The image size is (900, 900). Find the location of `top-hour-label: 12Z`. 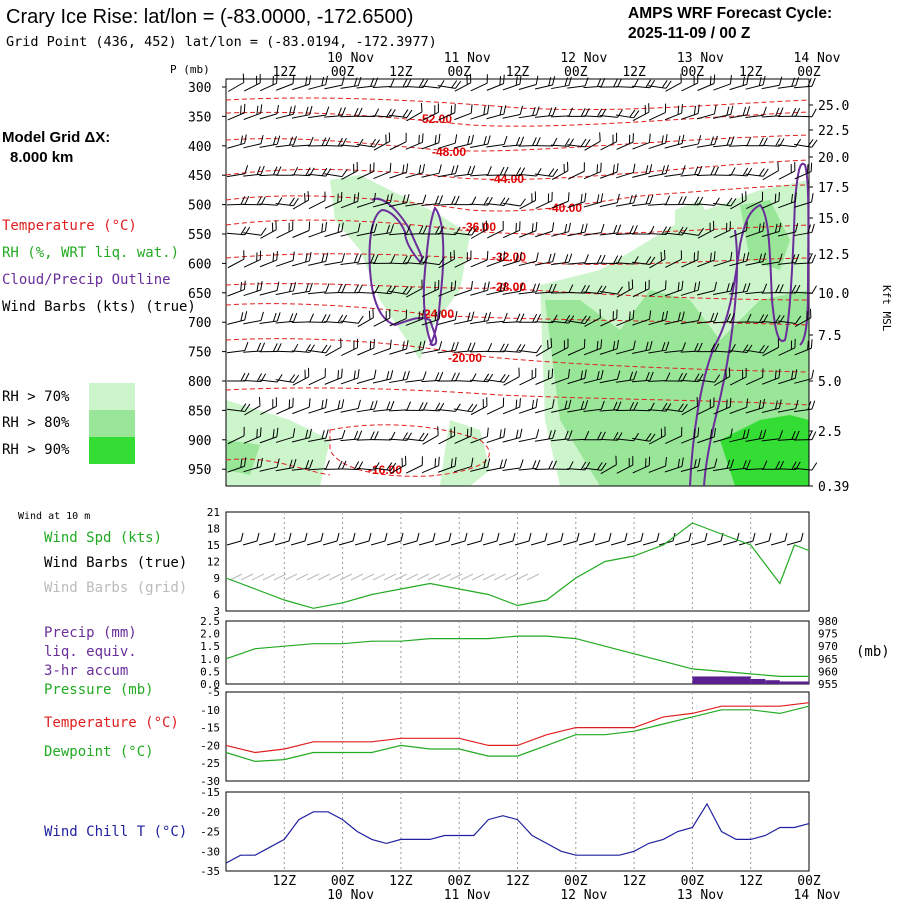

top-hour-label: 12Z is located at coordinates (634, 72).